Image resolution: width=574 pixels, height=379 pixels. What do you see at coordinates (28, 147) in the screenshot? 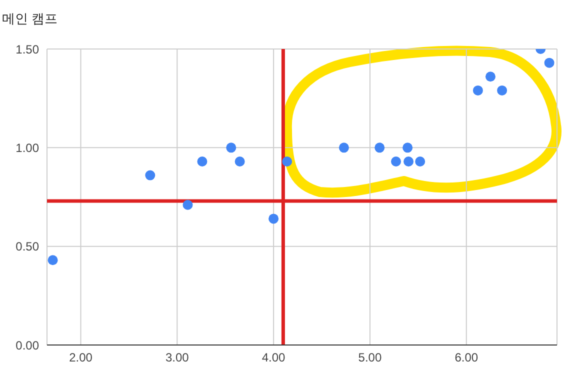
I see `y-tick-label: 1.00` at bounding box center [28, 147].